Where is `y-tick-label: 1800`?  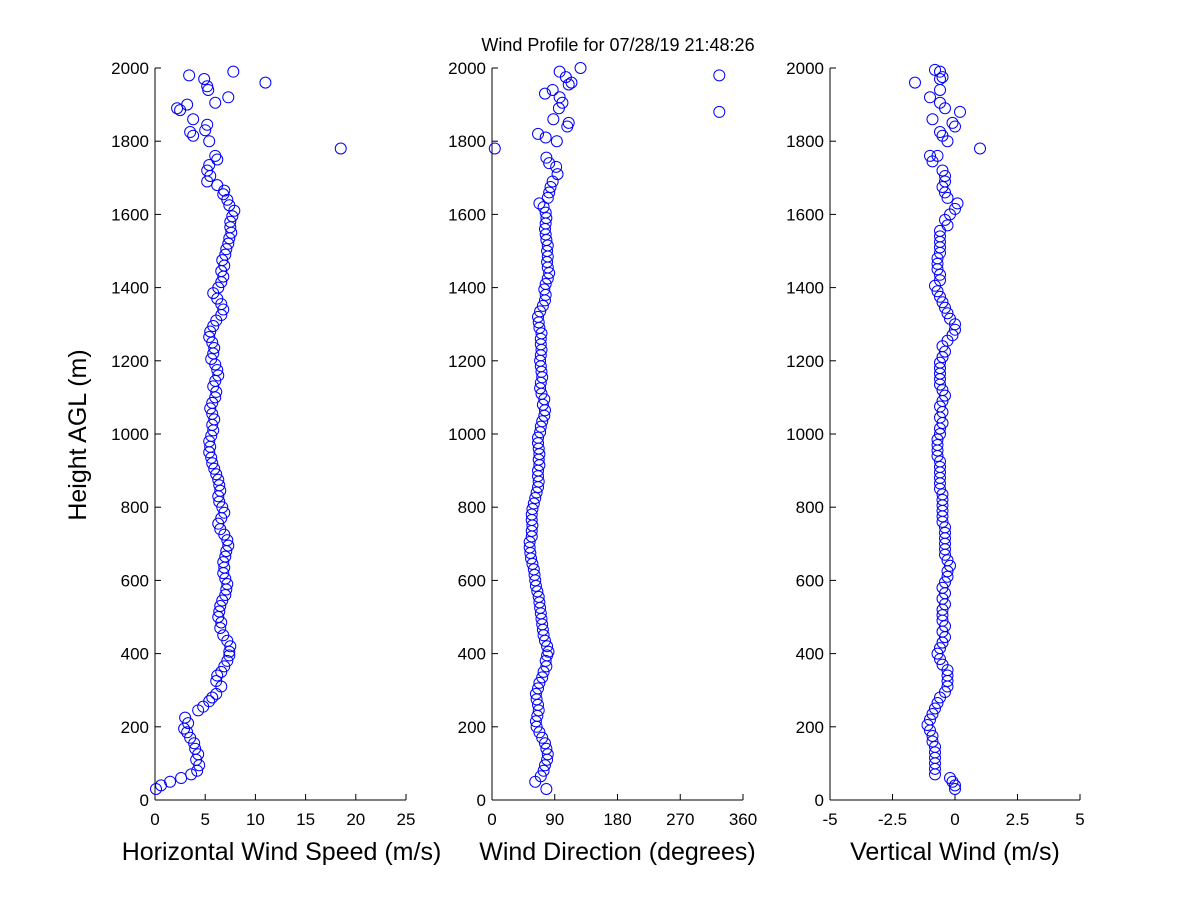 y-tick-label: 1800 is located at coordinates (467, 141).